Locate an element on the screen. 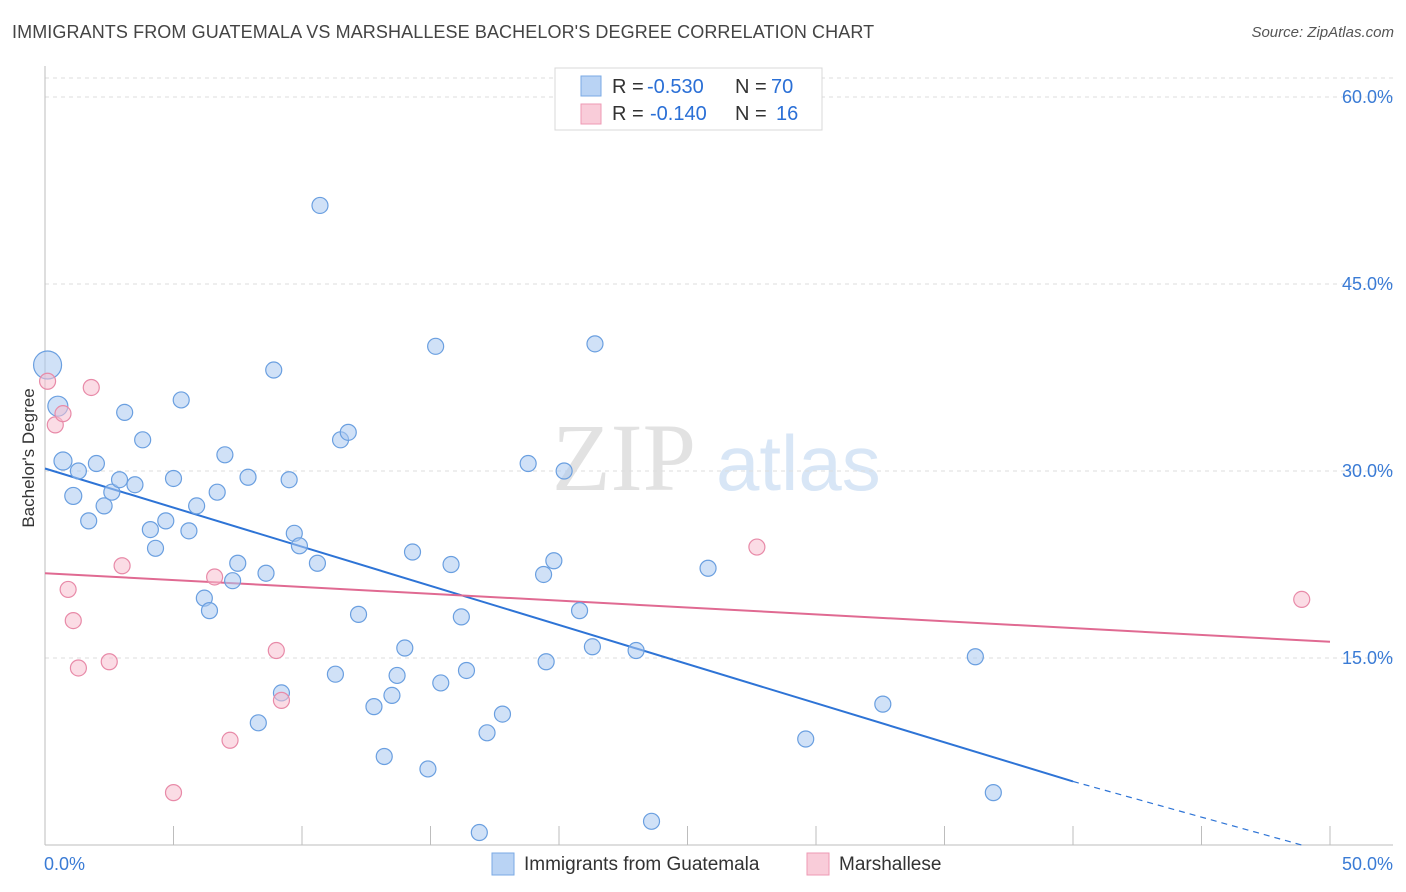 Image resolution: width=1406 pixels, height=892 pixels. y-axis-title: Bachelor's Degree is located at coordinates (28, 457).